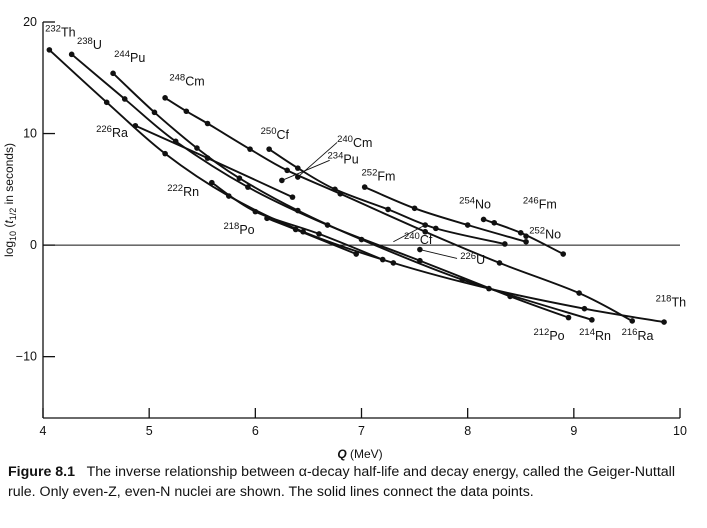  What do you see at coordinates (680, 431) in the screenshot?
I see `x-tick-label: 10` at bounding box center [680, 431].